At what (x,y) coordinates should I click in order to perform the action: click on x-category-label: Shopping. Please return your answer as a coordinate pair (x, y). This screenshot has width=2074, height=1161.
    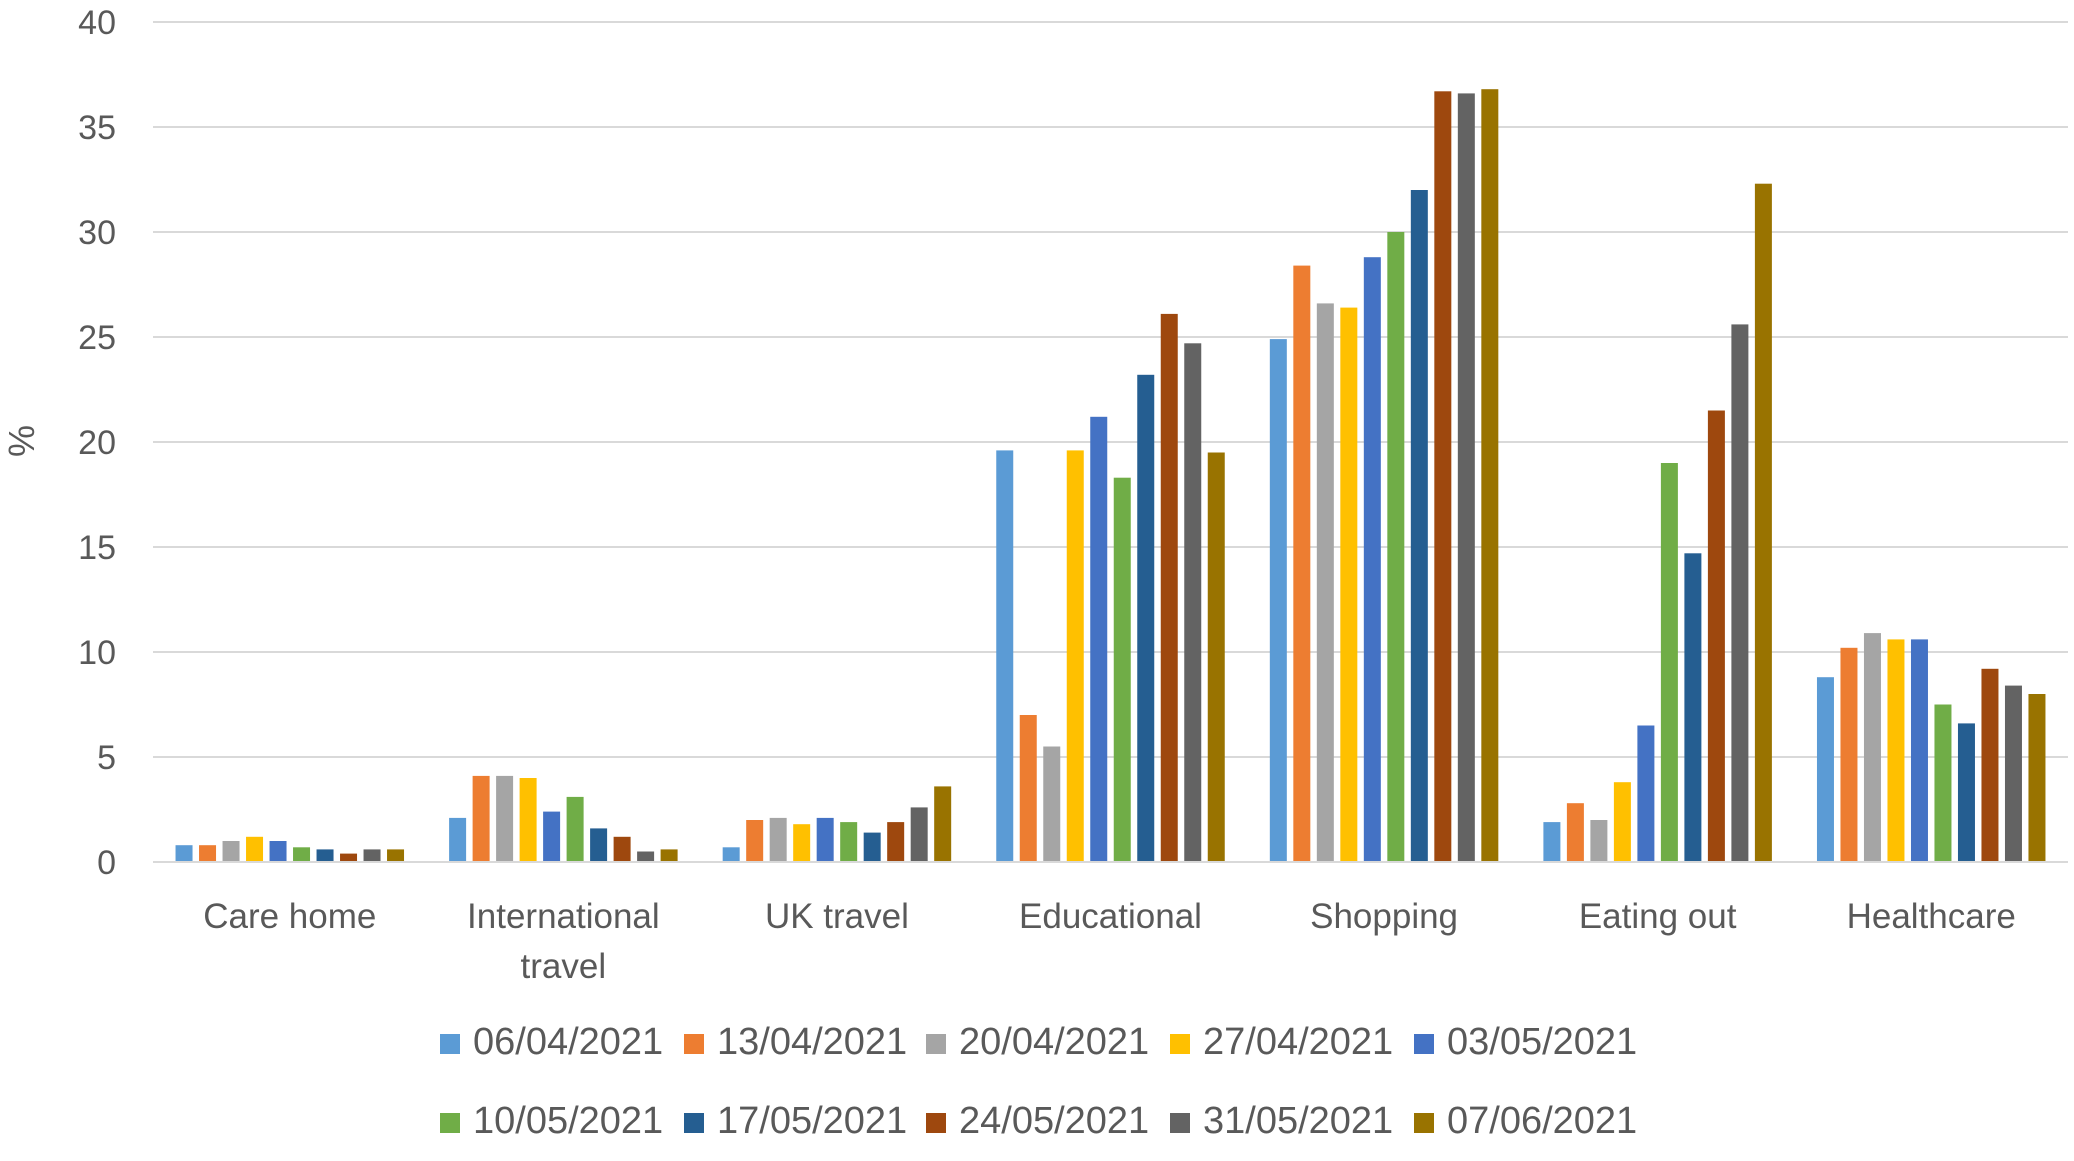
    Looking at the image, I should click on (1384, 916).